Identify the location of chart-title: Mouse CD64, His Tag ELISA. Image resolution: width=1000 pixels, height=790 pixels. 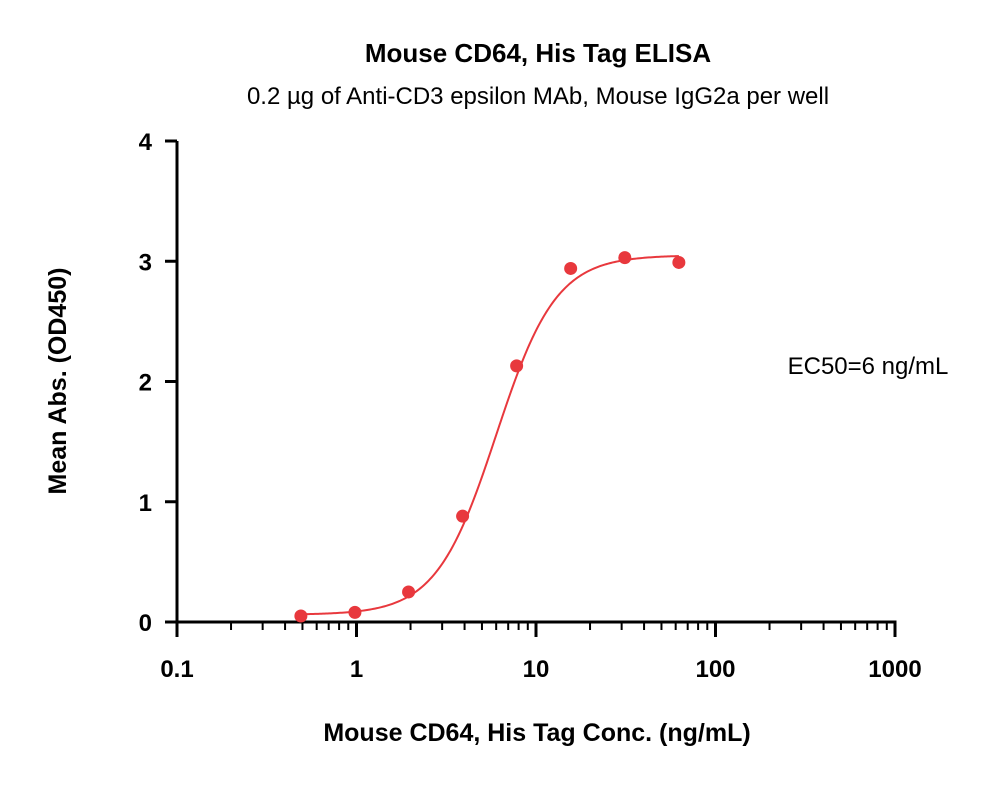
(538, 53).